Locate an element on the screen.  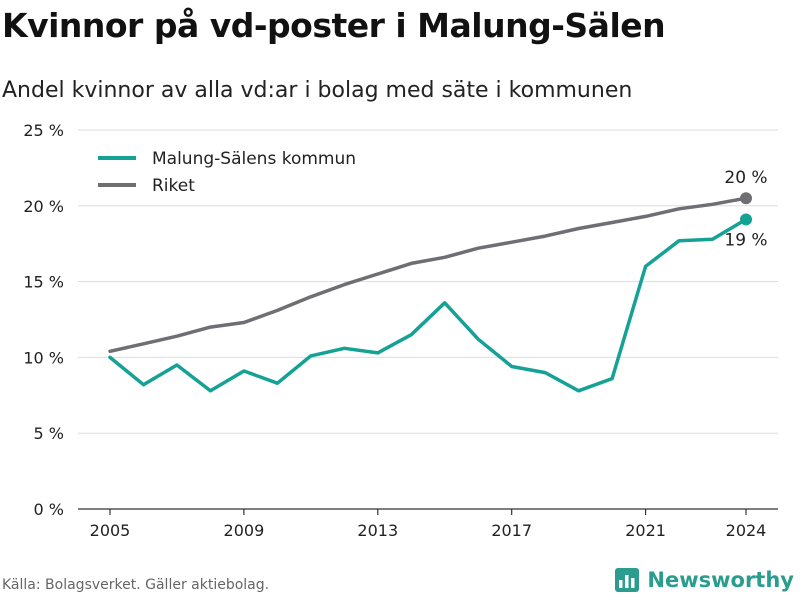
y-tick-label: 5 % is located at coordinates (49, 433).